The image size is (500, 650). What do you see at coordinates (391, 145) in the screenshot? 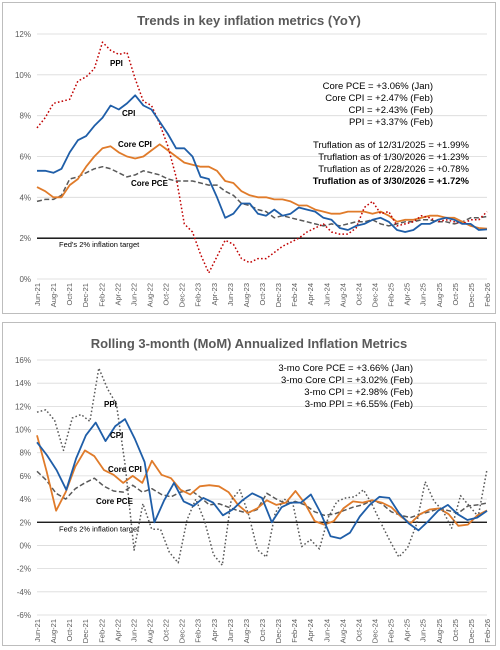
I see `annotation-truflation-1: Truflation as of 12/31/2025 = +1.99%` at bounding box center [391, 145].